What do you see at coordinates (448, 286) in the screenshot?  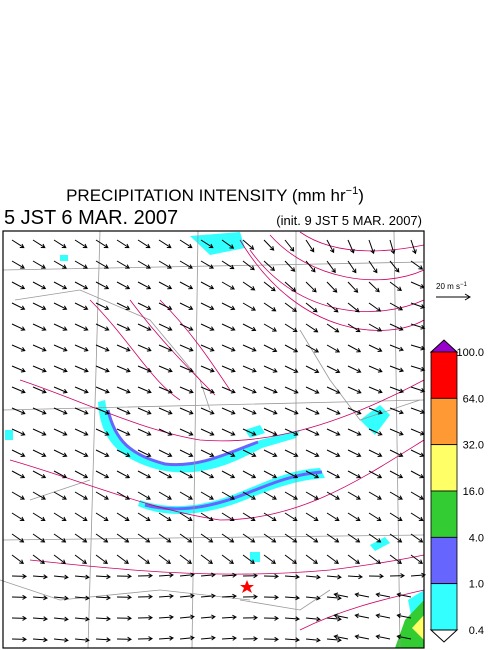 I see `wind-scale-text: 20 m s` at bounding box center [448, 286].